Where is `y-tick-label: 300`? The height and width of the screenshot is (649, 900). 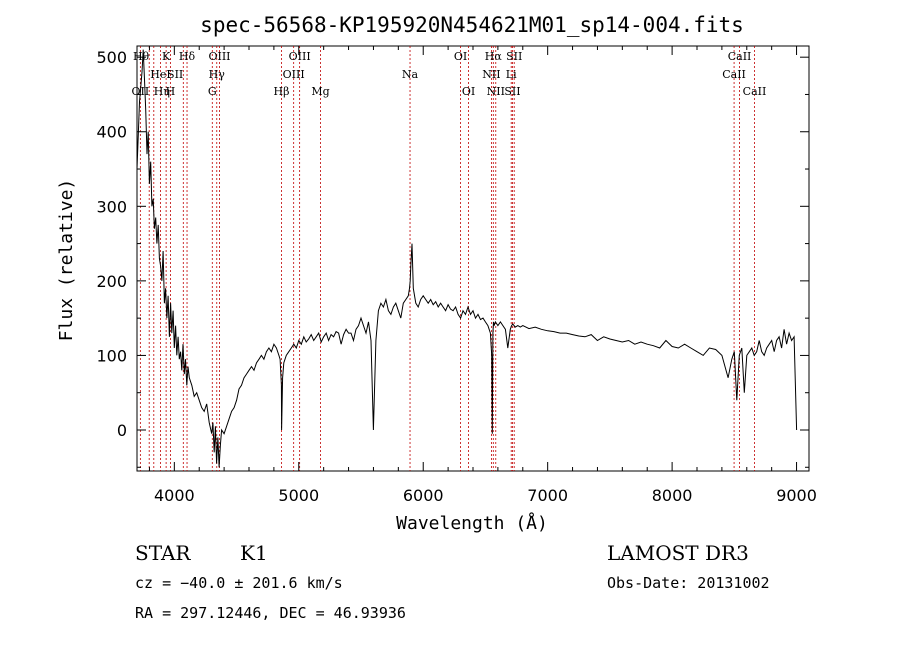 y-tick-label: 300 is located at coordinates (111, 206).